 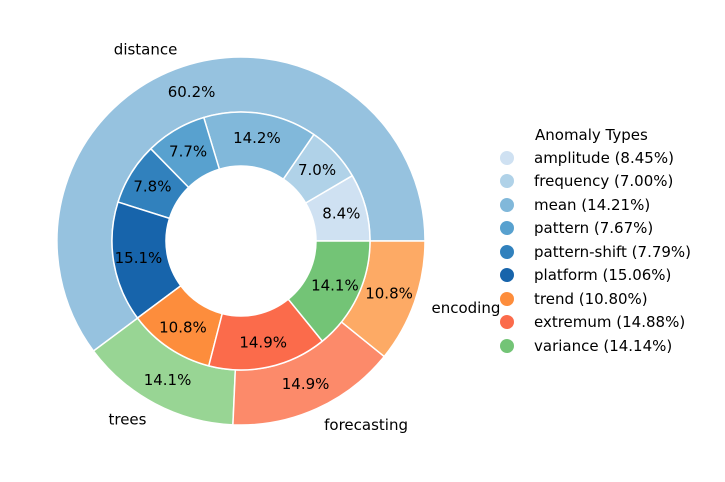 What do you see at coordinates (168, 380) in the screenshot?
I see `outer-pct-label-trees: 14.1%` at bounding box center [168, 380].